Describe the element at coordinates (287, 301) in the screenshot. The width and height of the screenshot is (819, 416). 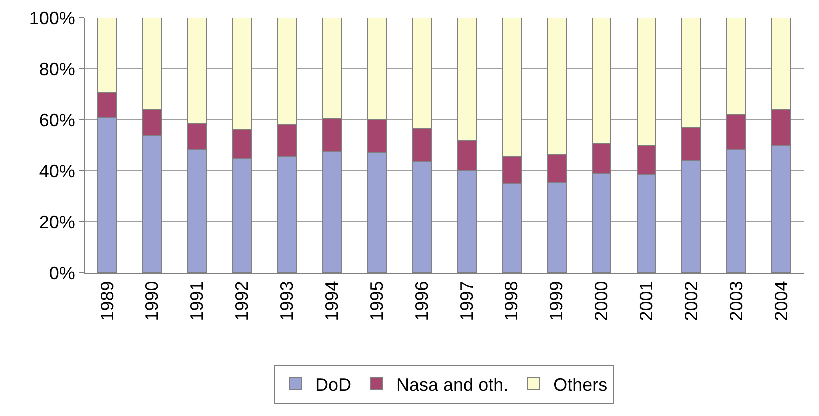
I see `x-tick-label: 1993` at that location.